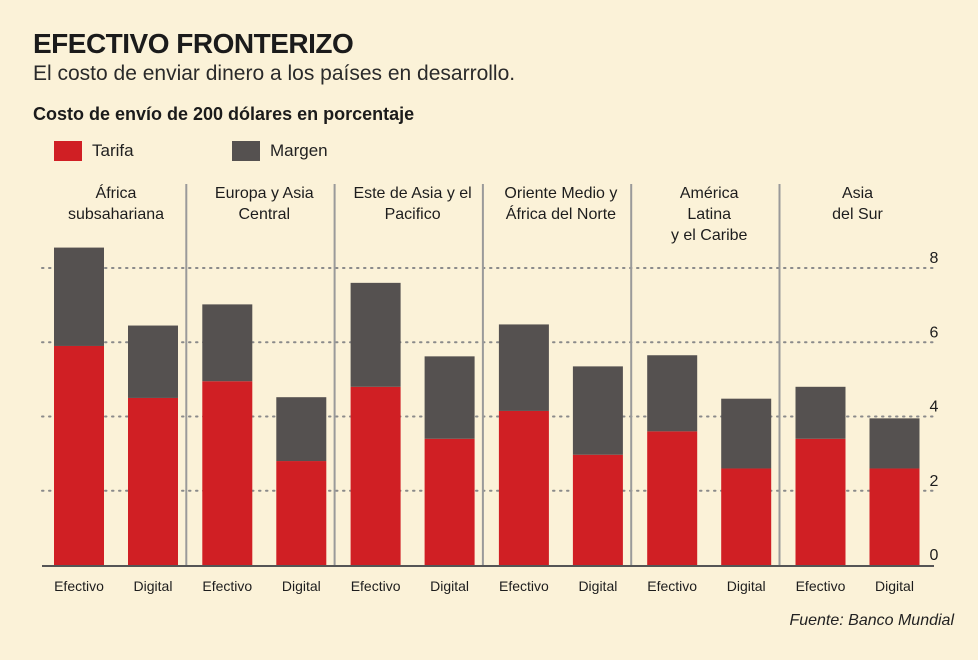 The image size is (978, 660). I want to click on group-label: África del Norte, so click(561, 213).